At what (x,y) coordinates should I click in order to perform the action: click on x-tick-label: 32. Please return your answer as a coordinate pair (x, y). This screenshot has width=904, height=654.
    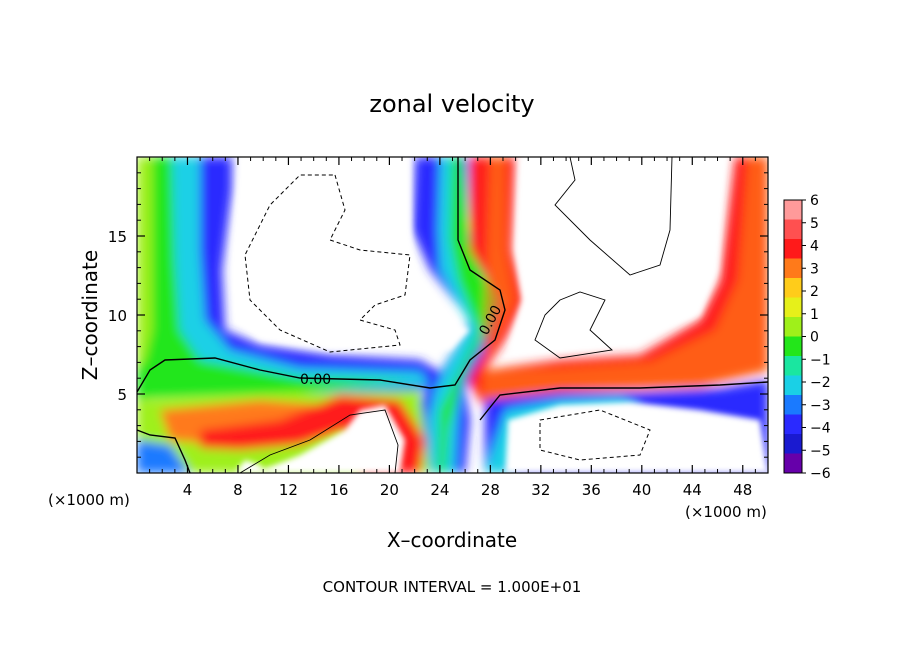
    Looking at the image, I should click on (540, 490).